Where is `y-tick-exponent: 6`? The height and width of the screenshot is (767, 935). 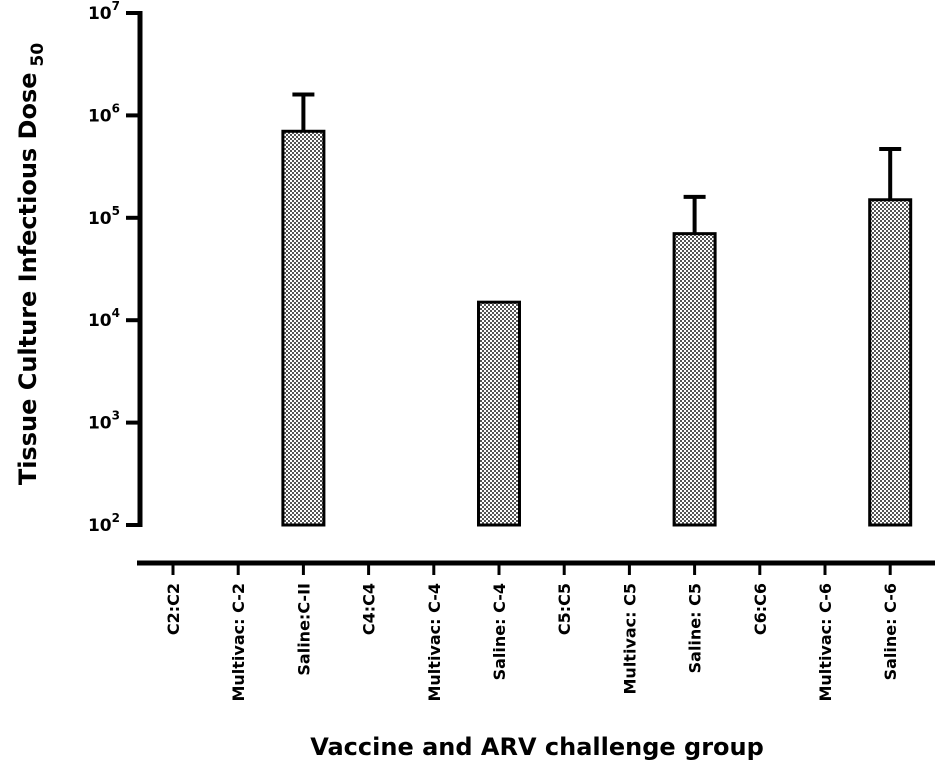 y-tick-exponent: 6 is located at coordinates (116, 108).